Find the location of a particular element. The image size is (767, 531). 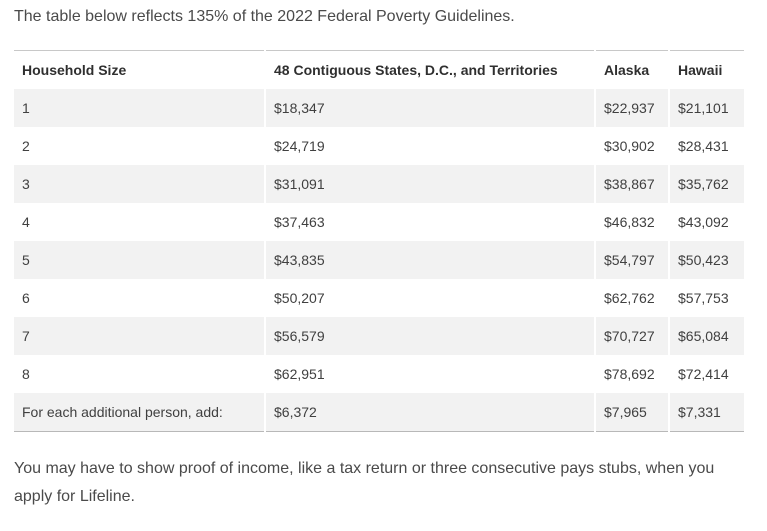

cell-hawaii: $7,331 is located at coordinates (706, 412).